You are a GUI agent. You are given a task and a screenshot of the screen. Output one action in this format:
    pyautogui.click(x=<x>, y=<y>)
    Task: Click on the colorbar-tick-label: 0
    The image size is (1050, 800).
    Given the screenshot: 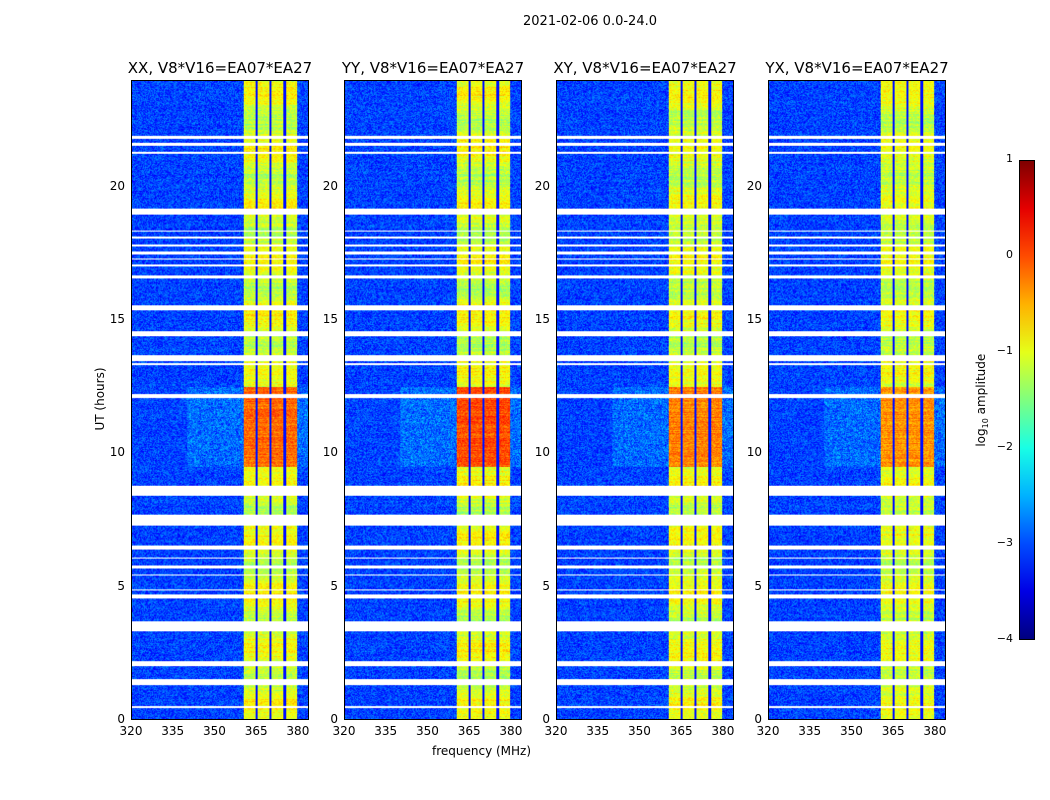 What is the action you would take?
    pyautogui.click(x=1009, y=254)
    